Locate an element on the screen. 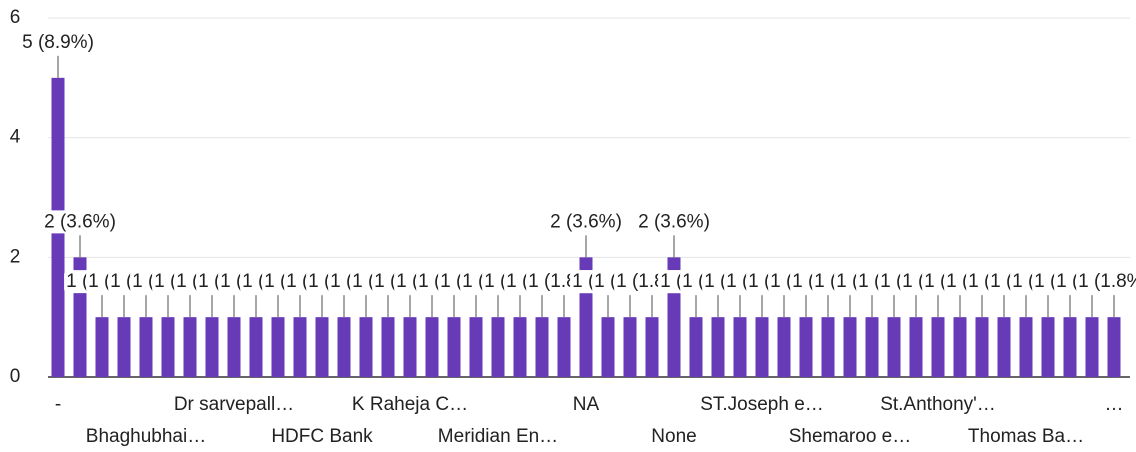  x-tick-label: - is located at coordinates (58, 404).